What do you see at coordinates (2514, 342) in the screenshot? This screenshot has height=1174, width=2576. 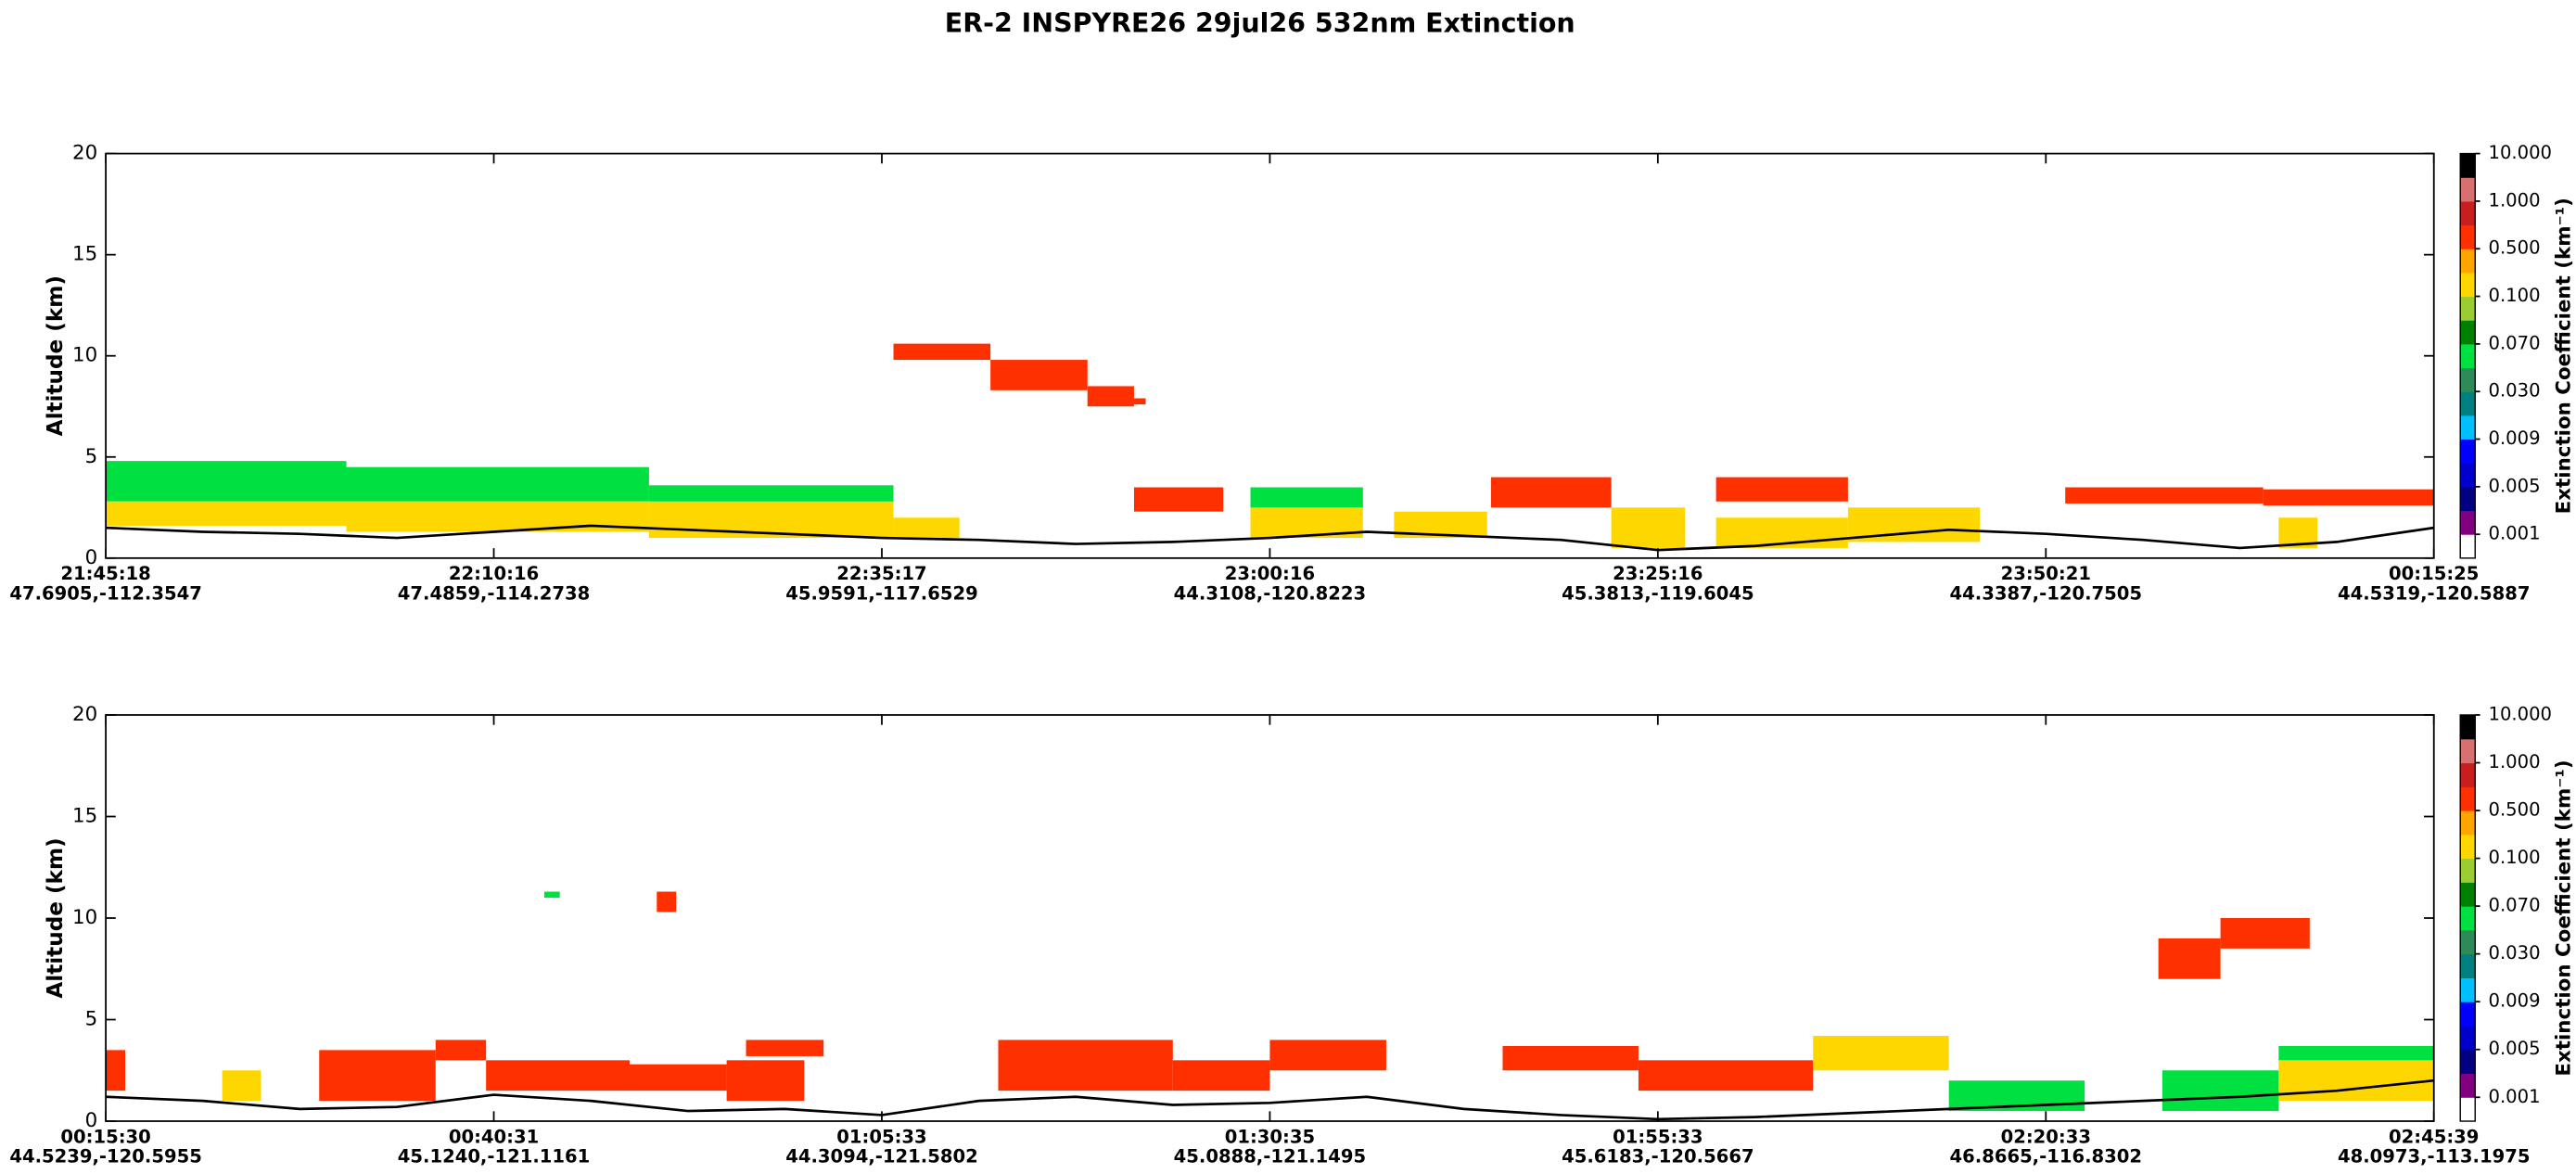 I see `colorbar-tick-label: 0.070` at bounding box center [2514, 342].